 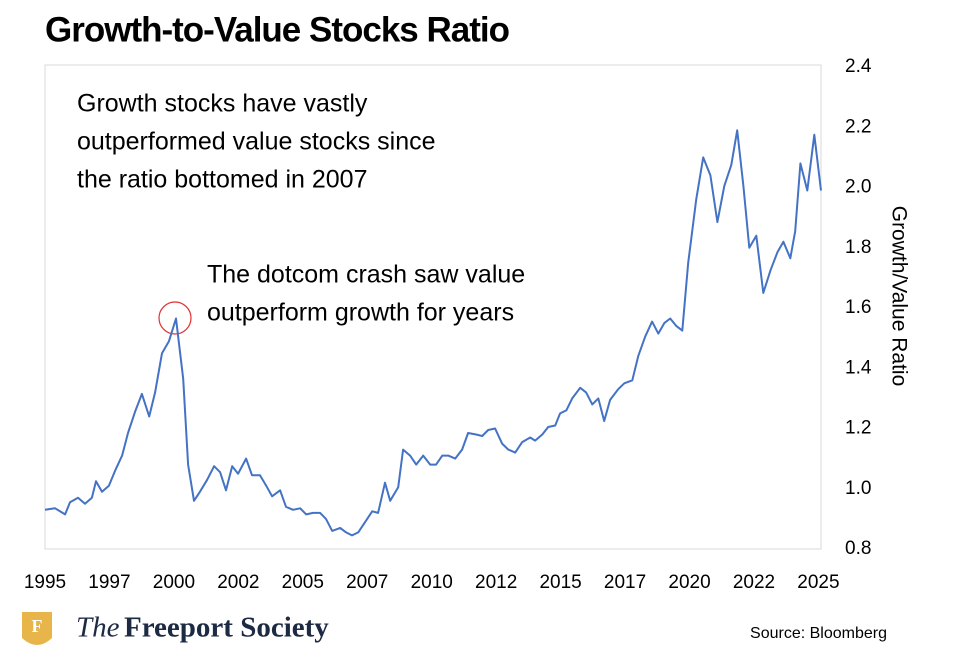 I want to click on x-tick-label: 2005, so click(x=303, y=582).